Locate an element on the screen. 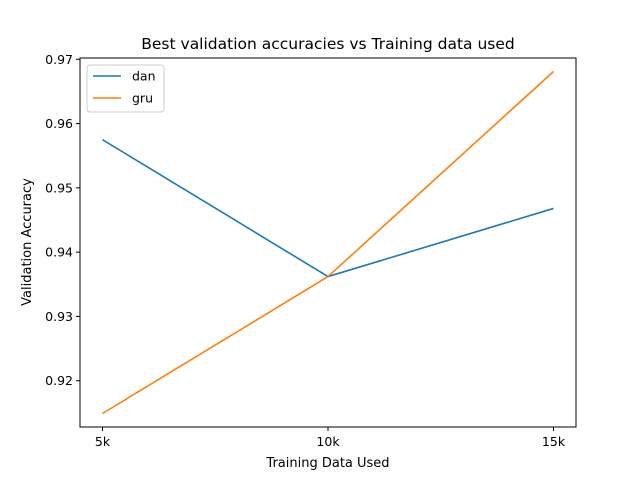 The image size is (640, 480). x-axis: 5k 10k 15k is located at coordinates (330, 438).